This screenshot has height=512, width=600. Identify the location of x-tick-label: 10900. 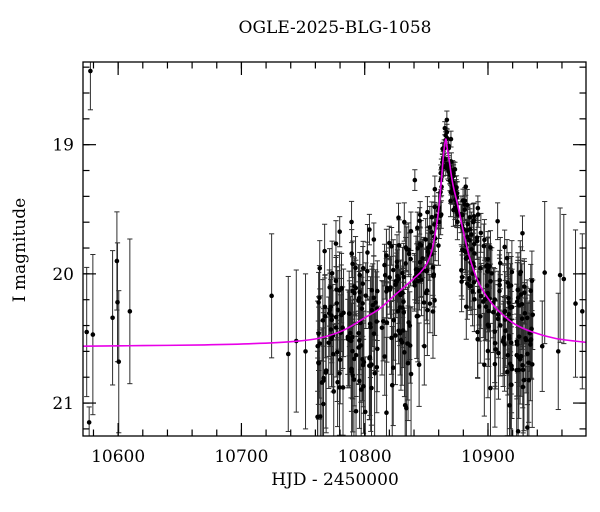
(488, 457).